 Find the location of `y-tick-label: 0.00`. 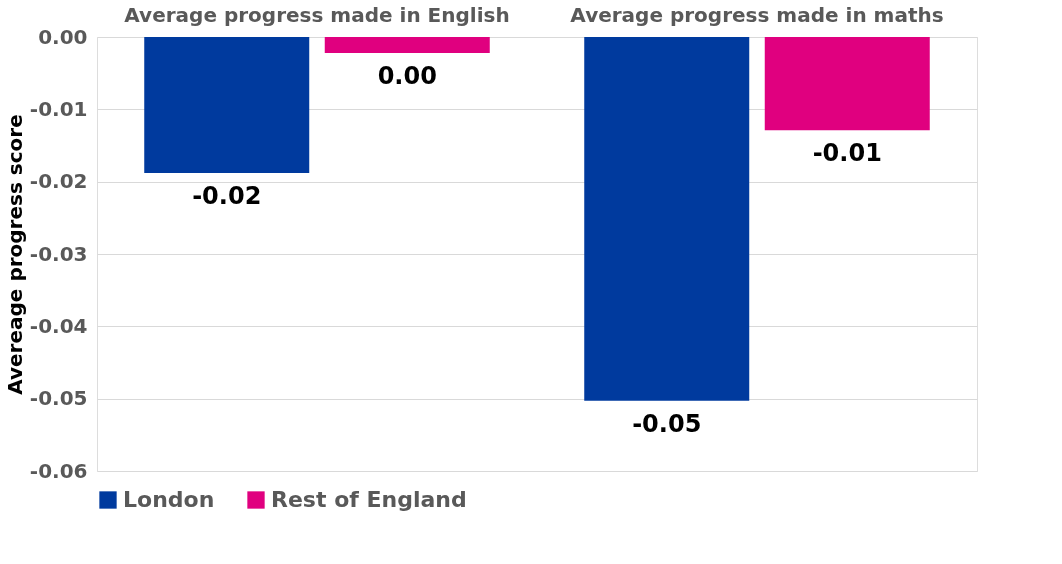

y-tick-label: 0.00 is located at coordinates (63, 36).